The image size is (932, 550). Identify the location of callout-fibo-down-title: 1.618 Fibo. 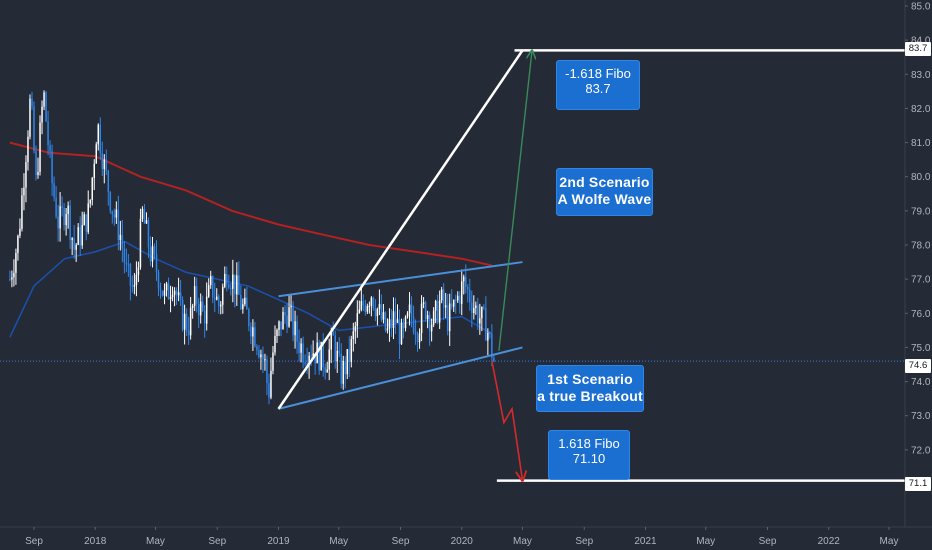
(589, 443).